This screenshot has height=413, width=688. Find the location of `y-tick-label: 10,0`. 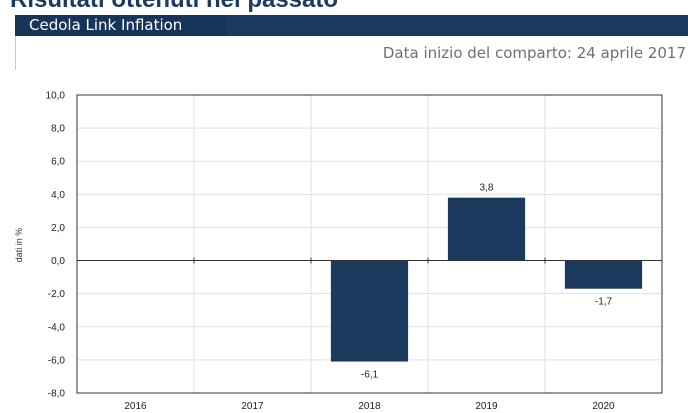

y-tick-label: 10,0 is located at coordinates (56, 96).